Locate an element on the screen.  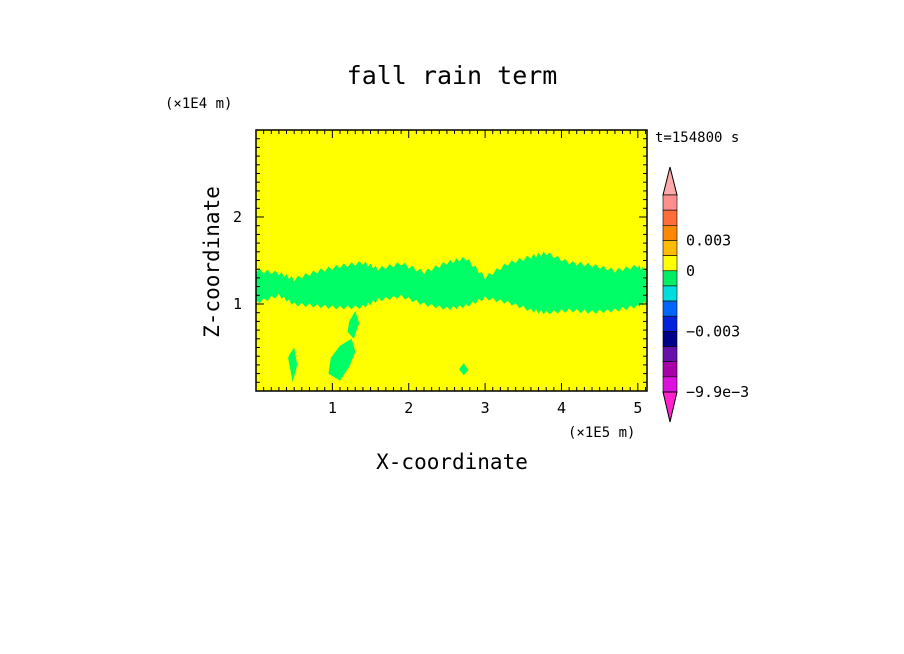
y-tick-label: 1 is located at coordinates (237, 304).